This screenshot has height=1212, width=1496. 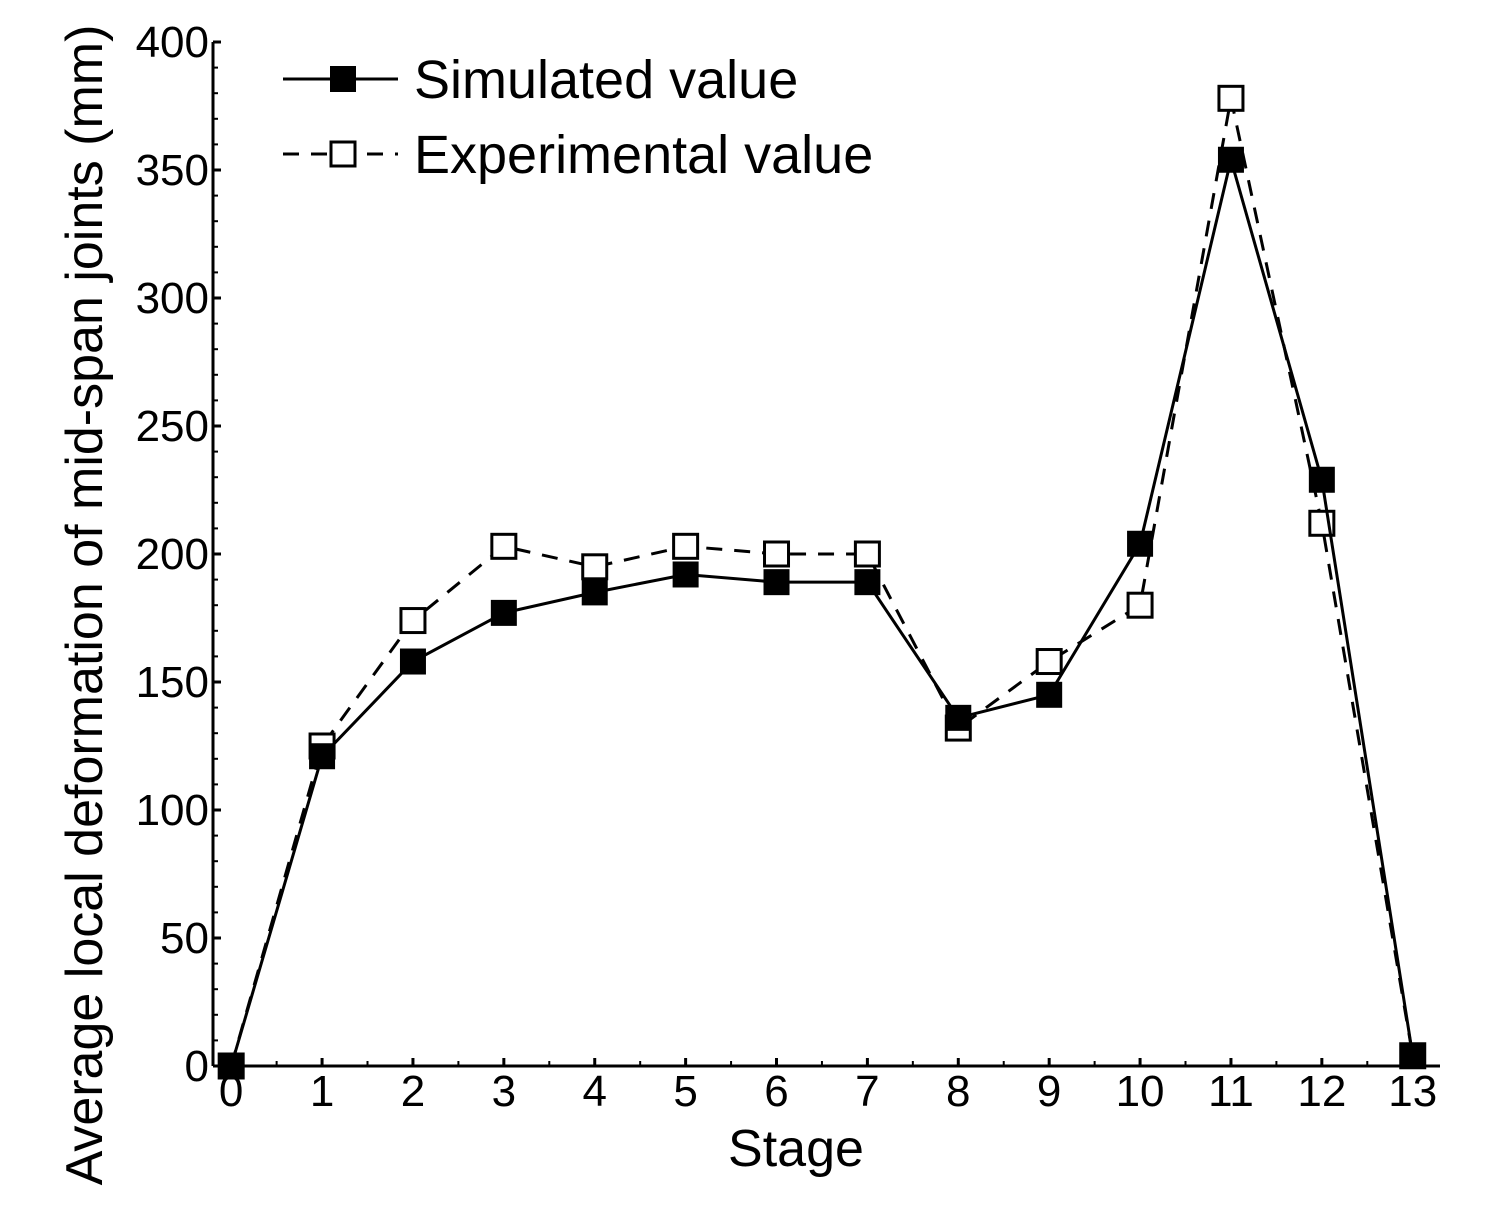 What do you see at coordinates (643, 155) in the screenshot?
I see `legend-label-experimental: Experimental value` at bounding box center [643, 155].